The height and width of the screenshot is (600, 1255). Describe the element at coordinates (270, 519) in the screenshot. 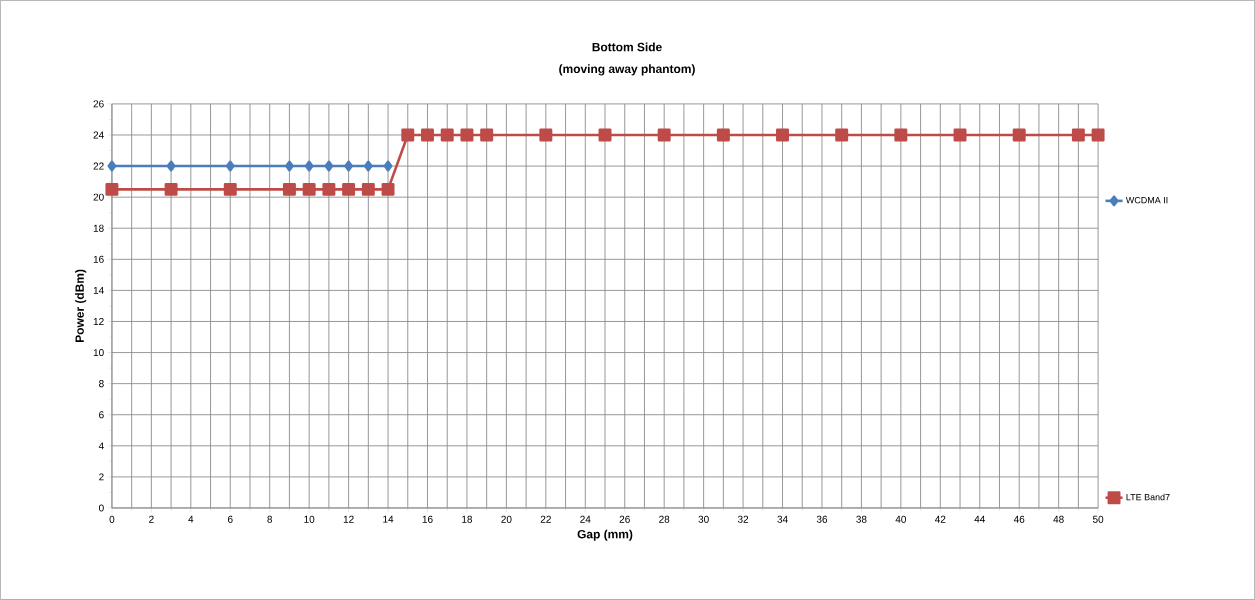

I see `x-tick-label: 8` at that location.